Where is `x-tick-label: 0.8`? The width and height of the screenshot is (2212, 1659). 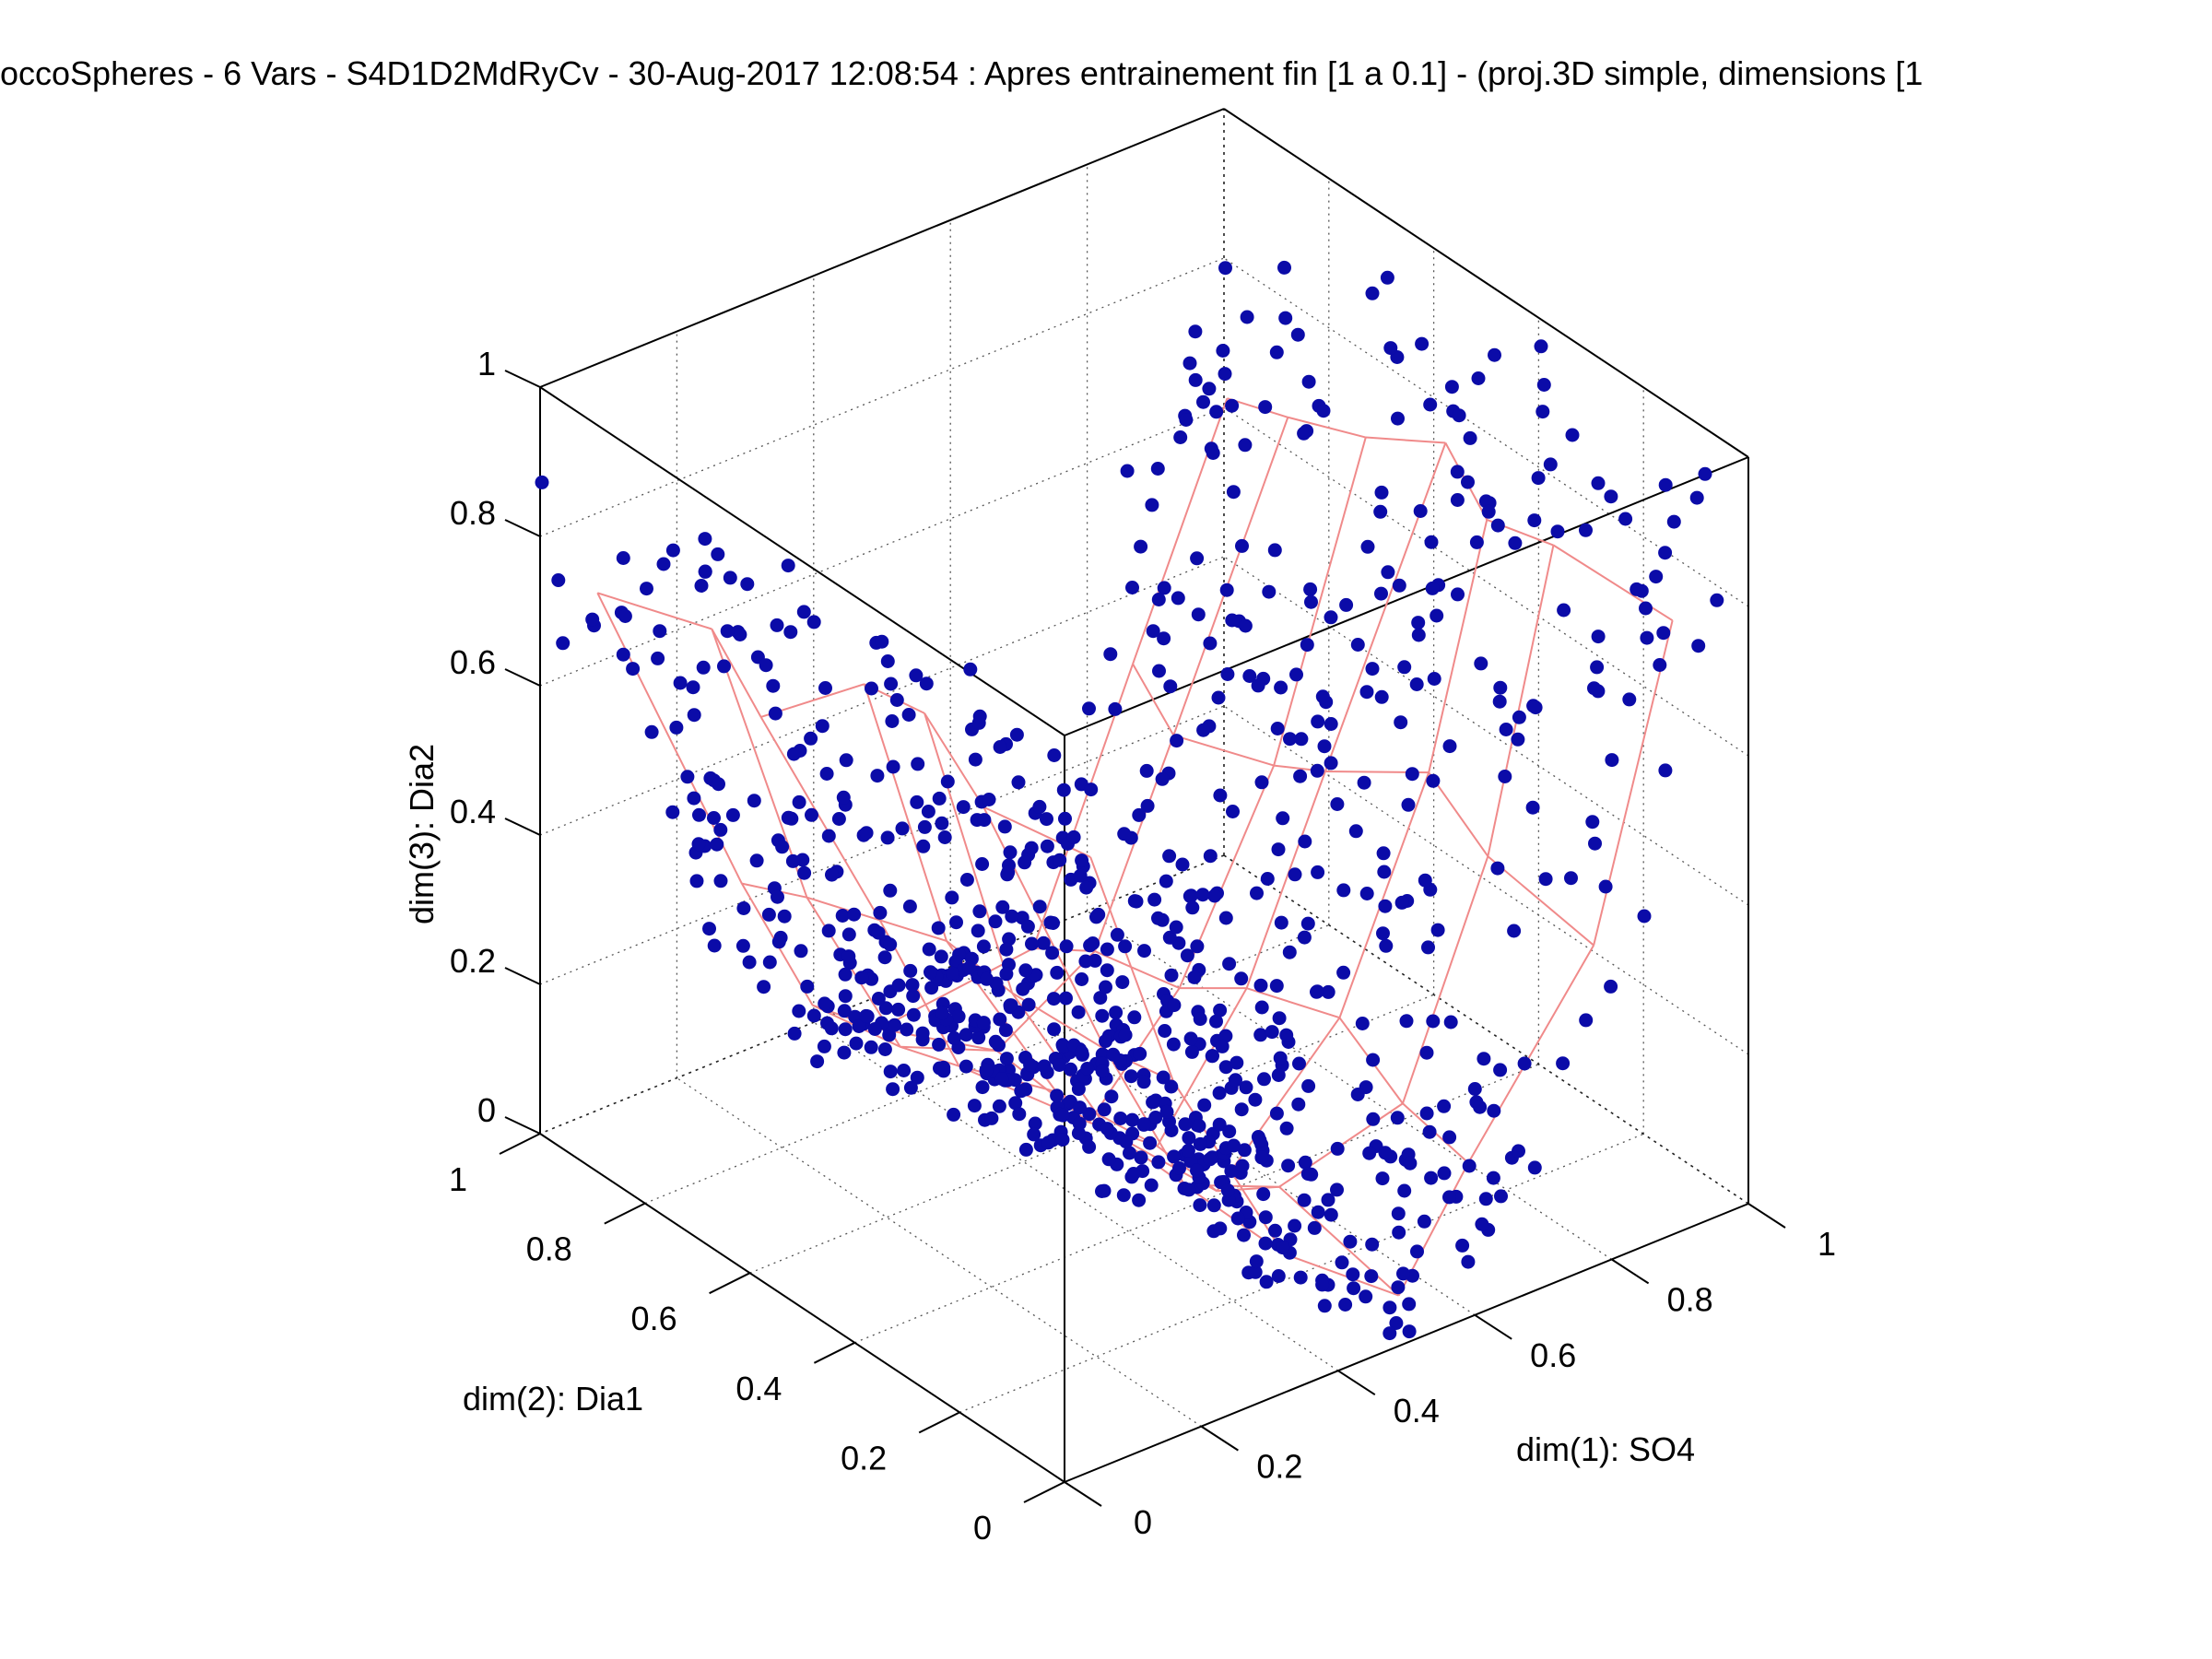
x-tick-label: 0.8 is located at coordinates (1690, 1299).